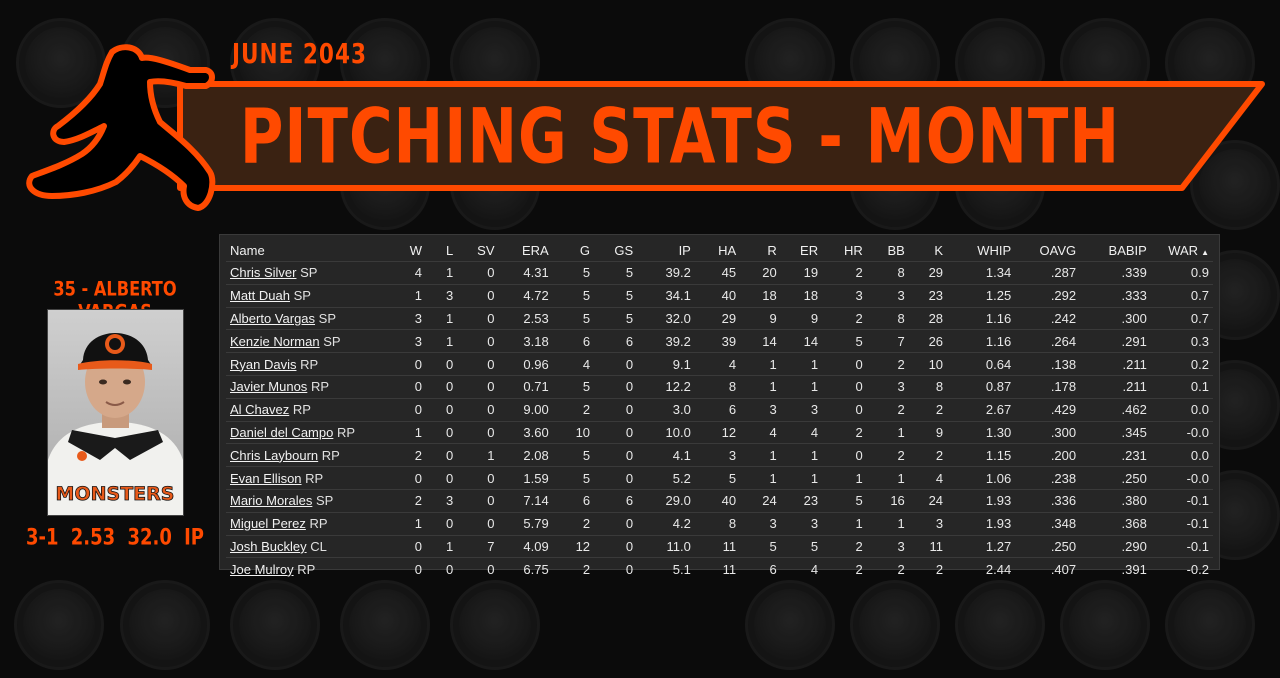 This screenshot has width=1280, height=678. What do you see at coordinates (268, 546) in the screenshot?
I see `player-link: Josh Buckley` at bounding box center [268, 546].